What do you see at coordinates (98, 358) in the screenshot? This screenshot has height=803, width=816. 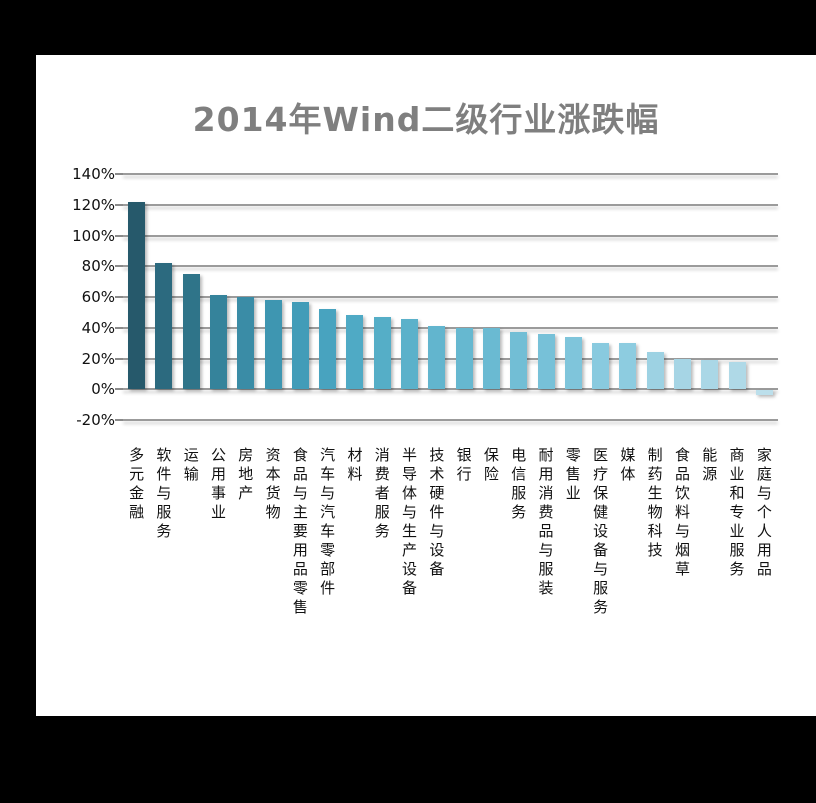 I see `y-axis-tick-label: 20%` at bounding box center [98, 358].